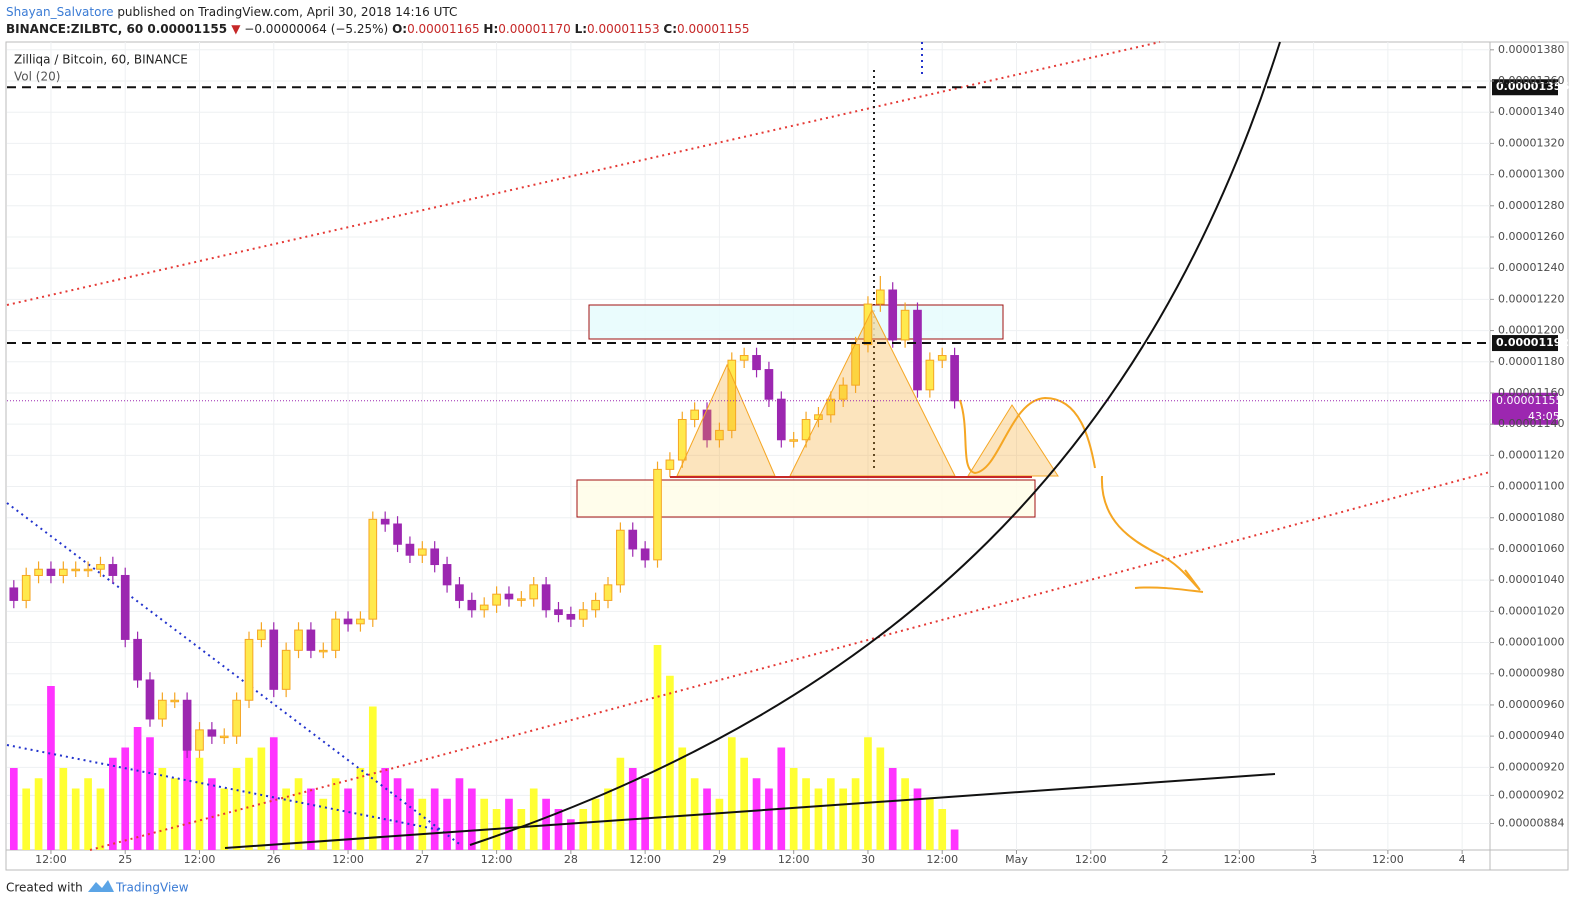 This screenshot has height=917, width=1588. I want to click on y-tick-label: 0.00001020, so click(1531, 610).